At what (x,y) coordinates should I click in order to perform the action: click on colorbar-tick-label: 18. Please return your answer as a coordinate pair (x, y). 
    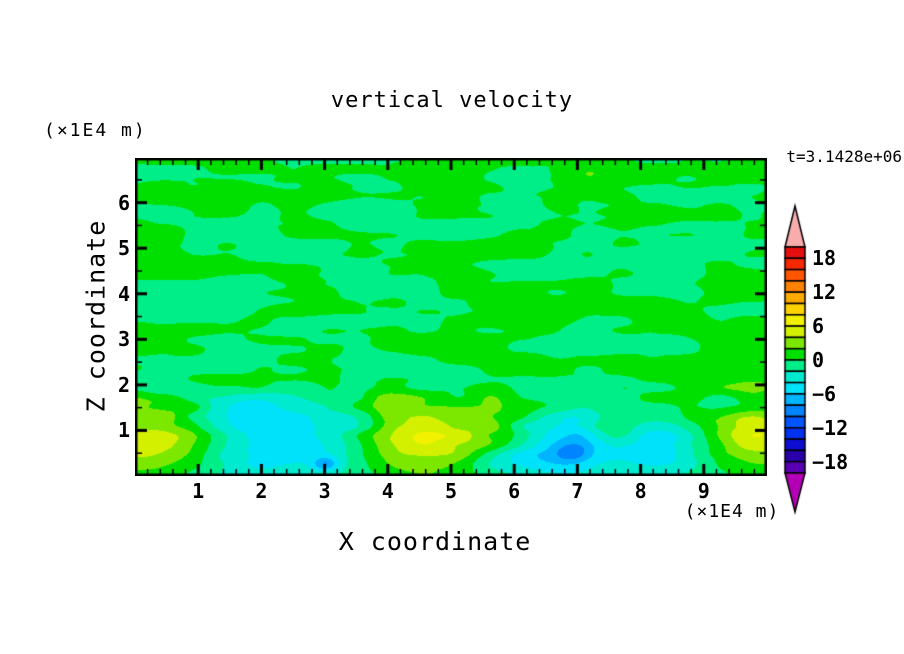
    Looking at the image, I should click on (824, 258).